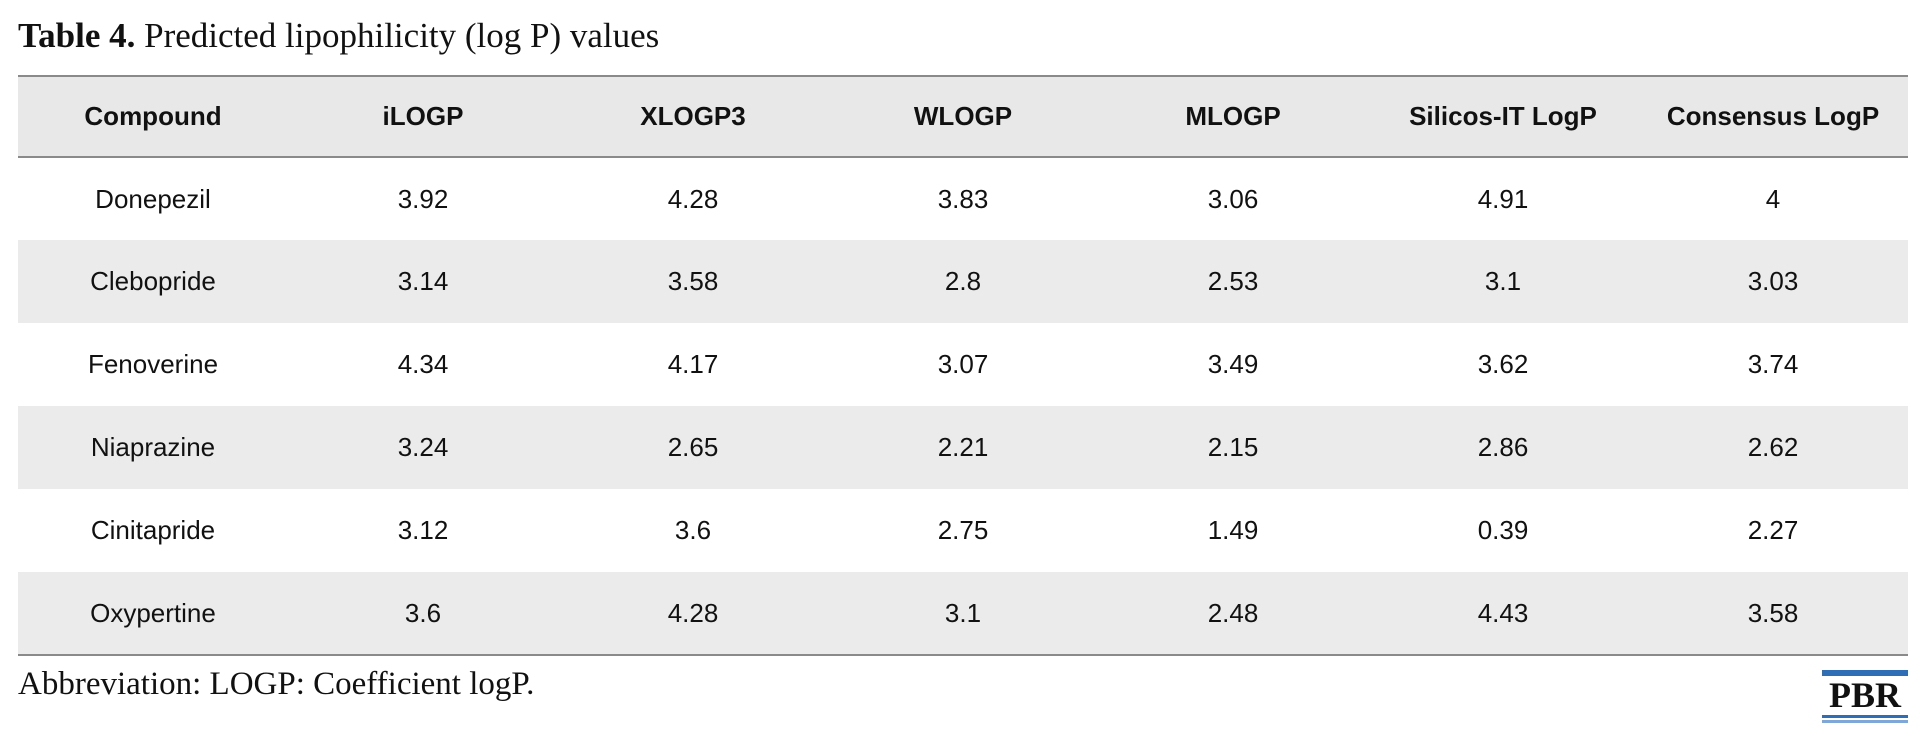 The image size is (1923, 741). Describe the element at coordinates (1233, 447) in the screenshot. I see `cell-mlogp: 2.15` at that location.